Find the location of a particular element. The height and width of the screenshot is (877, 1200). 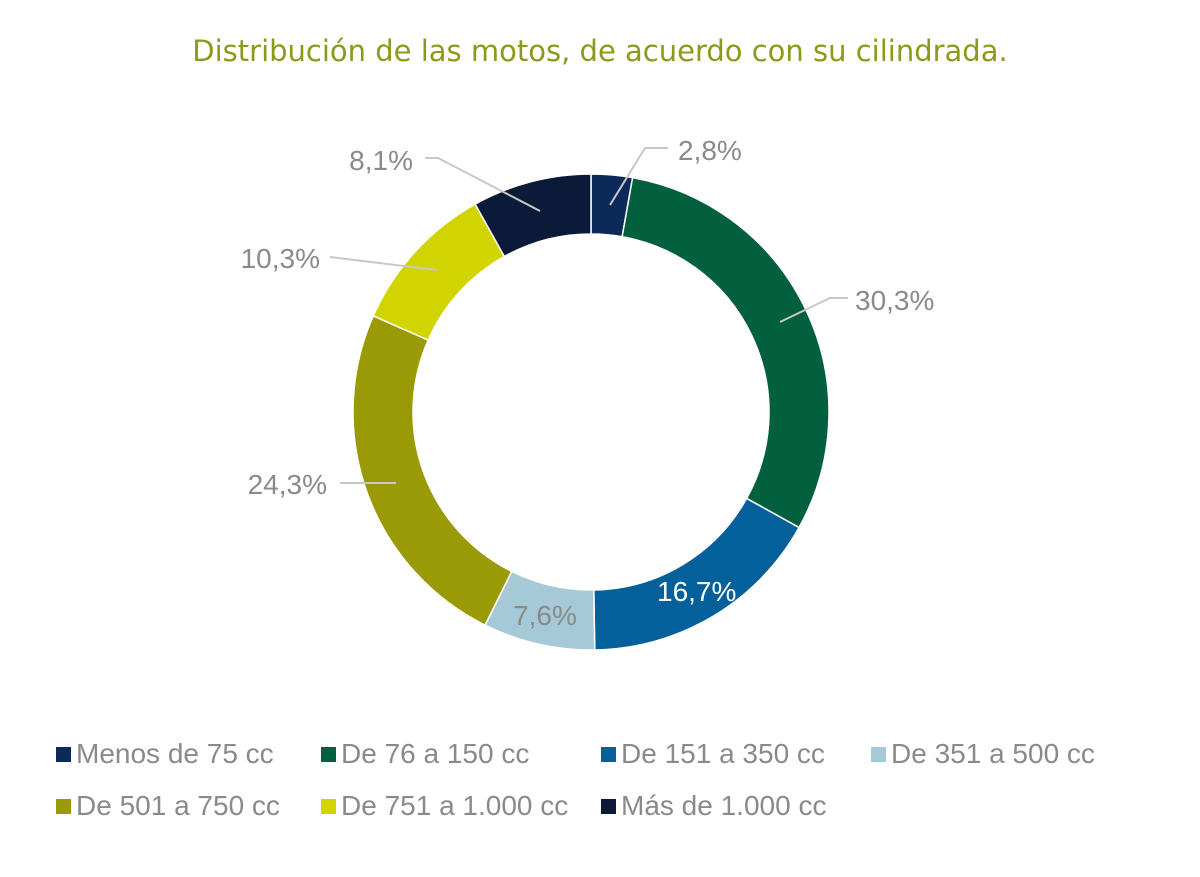

legend-item-351-500: De 351 a 500 cc is located at coordinates (983, 754).